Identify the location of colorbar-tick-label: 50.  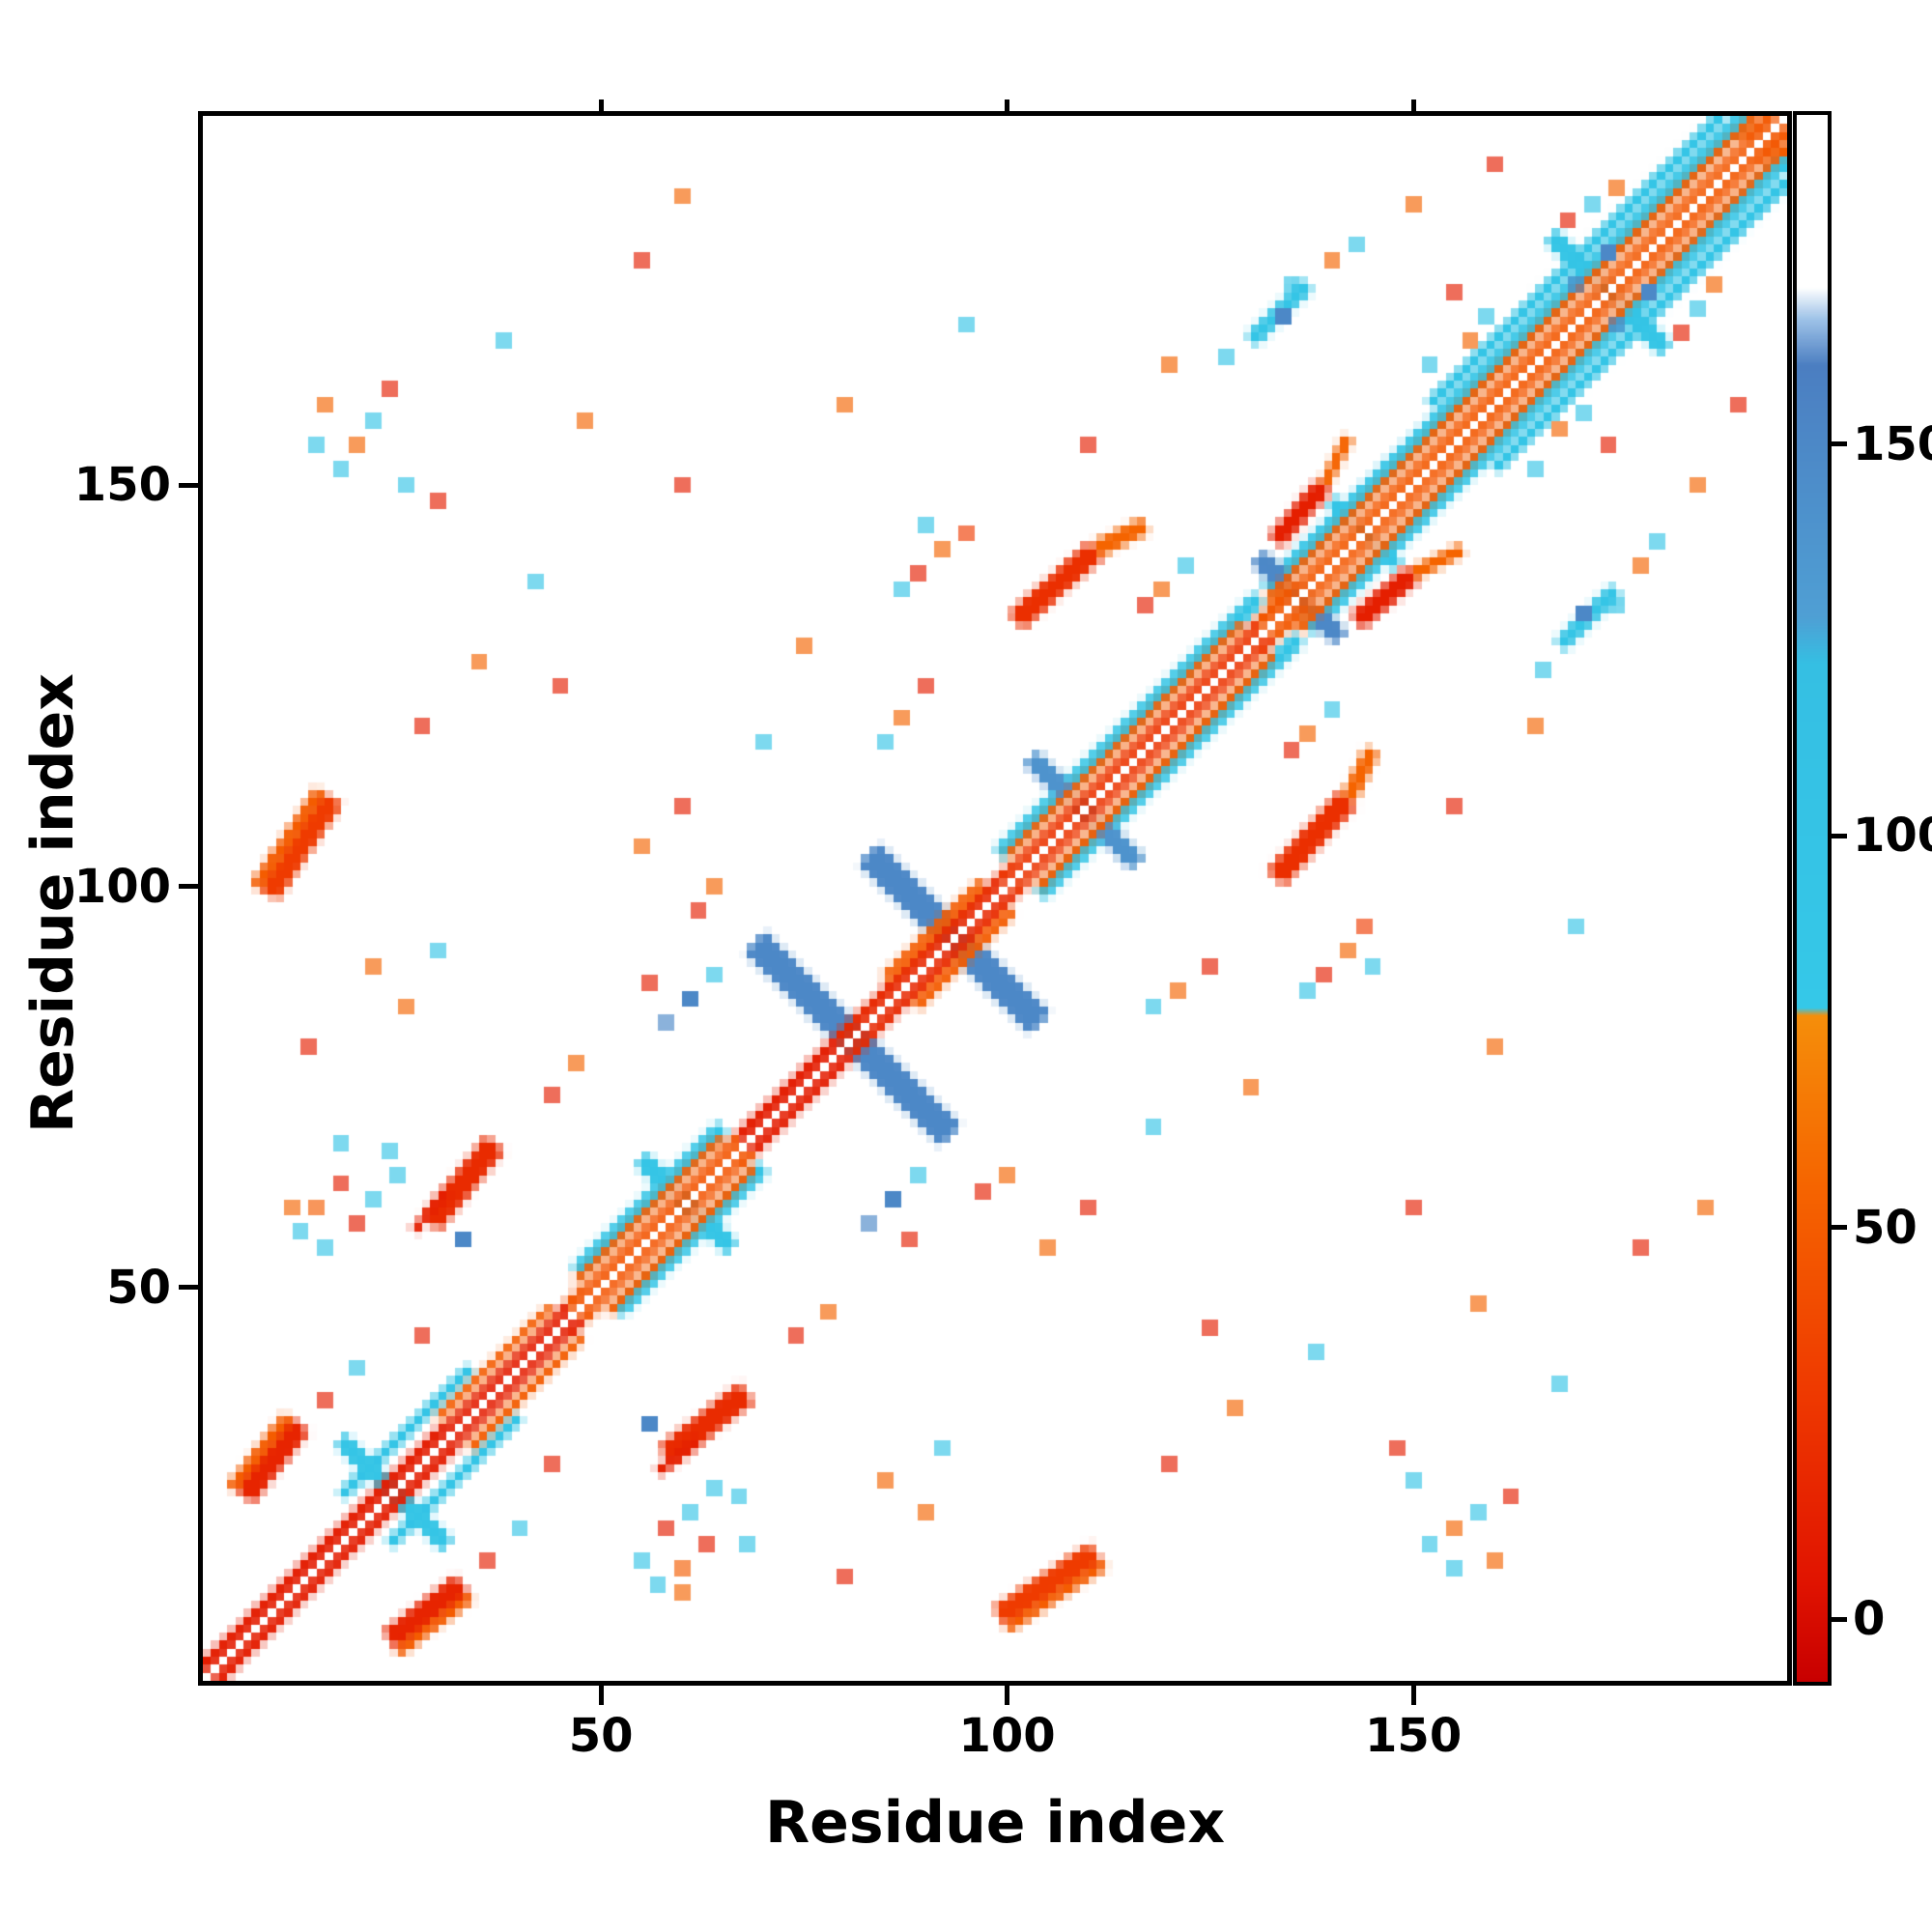
(1885, 1227).